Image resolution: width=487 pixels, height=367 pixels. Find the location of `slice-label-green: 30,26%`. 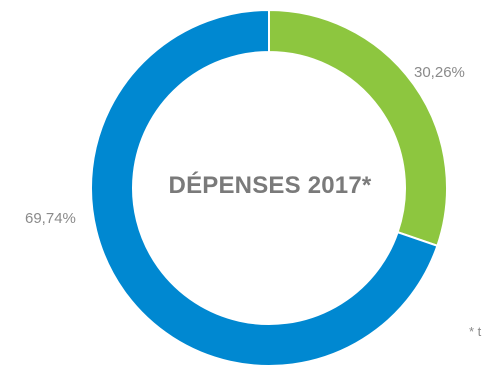

slice-label-green: 30,26% is located at coordinates (439, 72).